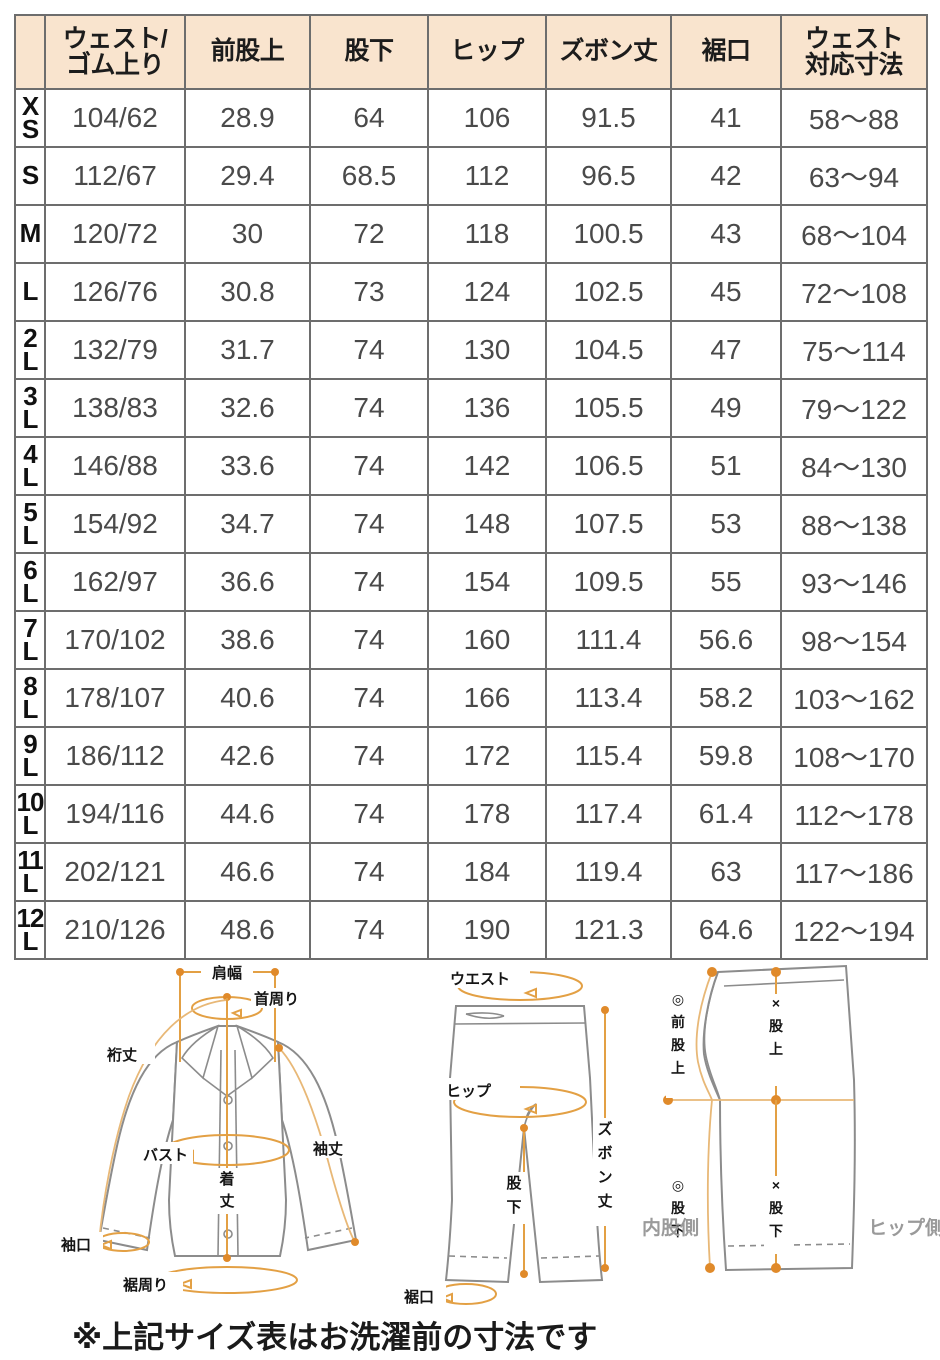 The width and height of the screenshot is (940, 1360). I want to click on table-row: L 126/76 30.8 73 124 102.5 45 72〜108, so click(471, 292).